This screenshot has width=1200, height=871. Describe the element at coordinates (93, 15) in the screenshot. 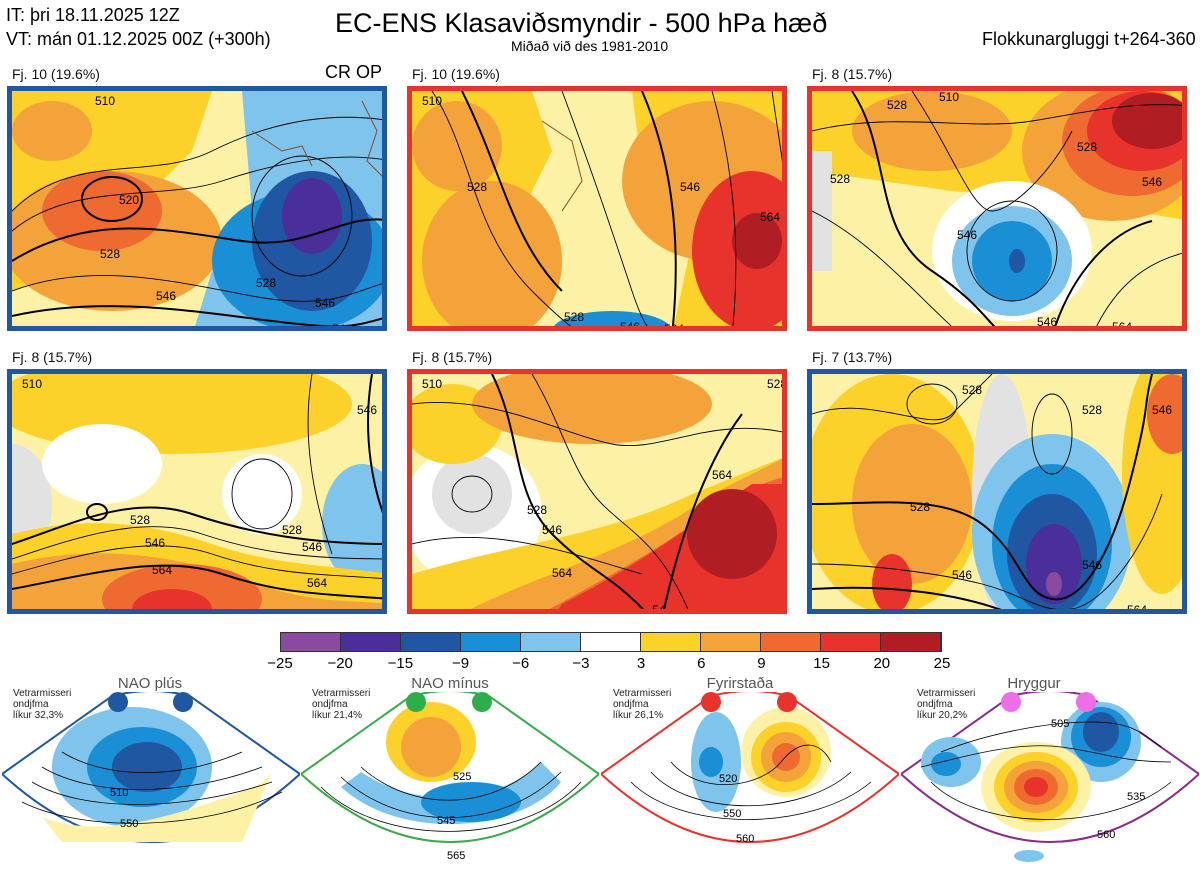

I see `init-time: IT: þri 18.11.2025 12Z` at that location.